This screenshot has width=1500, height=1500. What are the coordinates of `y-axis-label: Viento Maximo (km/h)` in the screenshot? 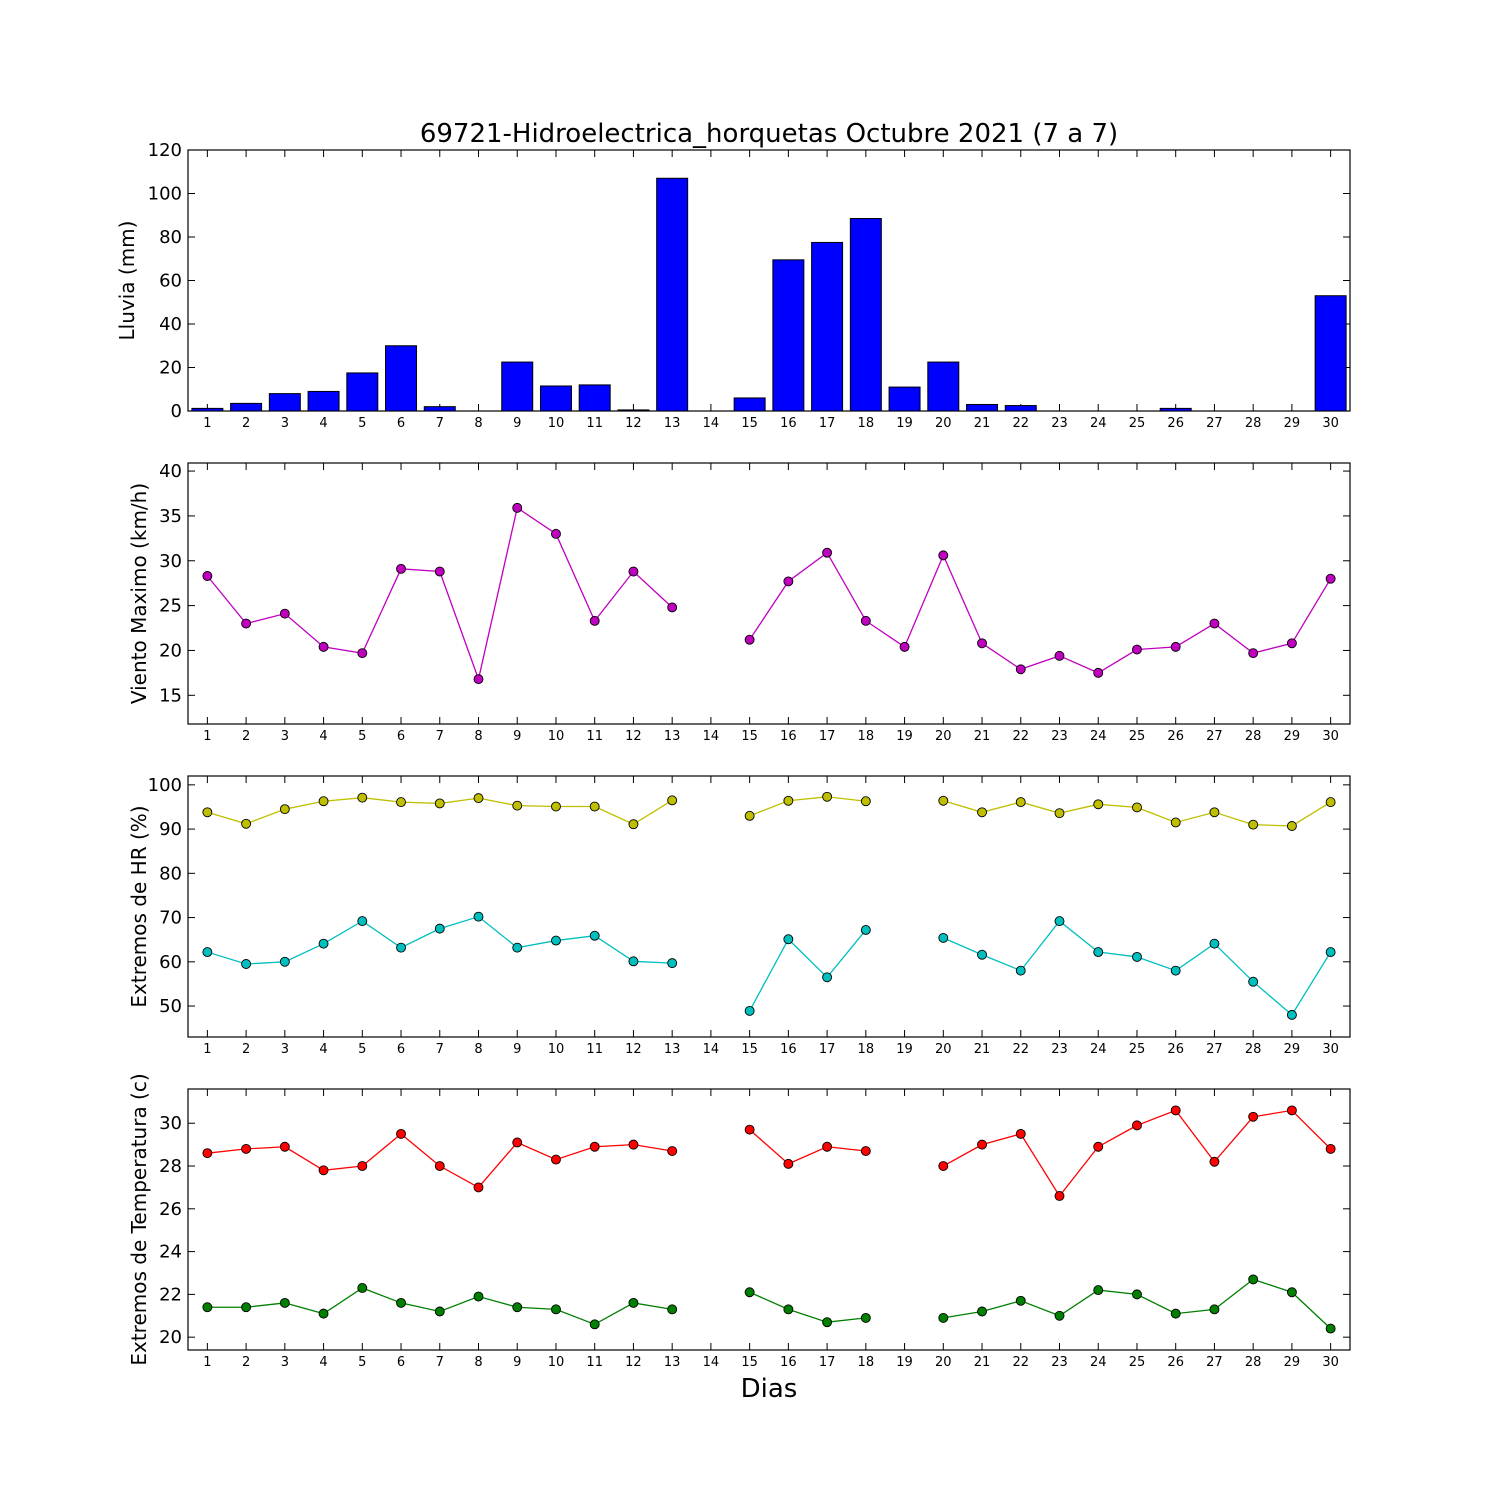 It's located at (139, 593).